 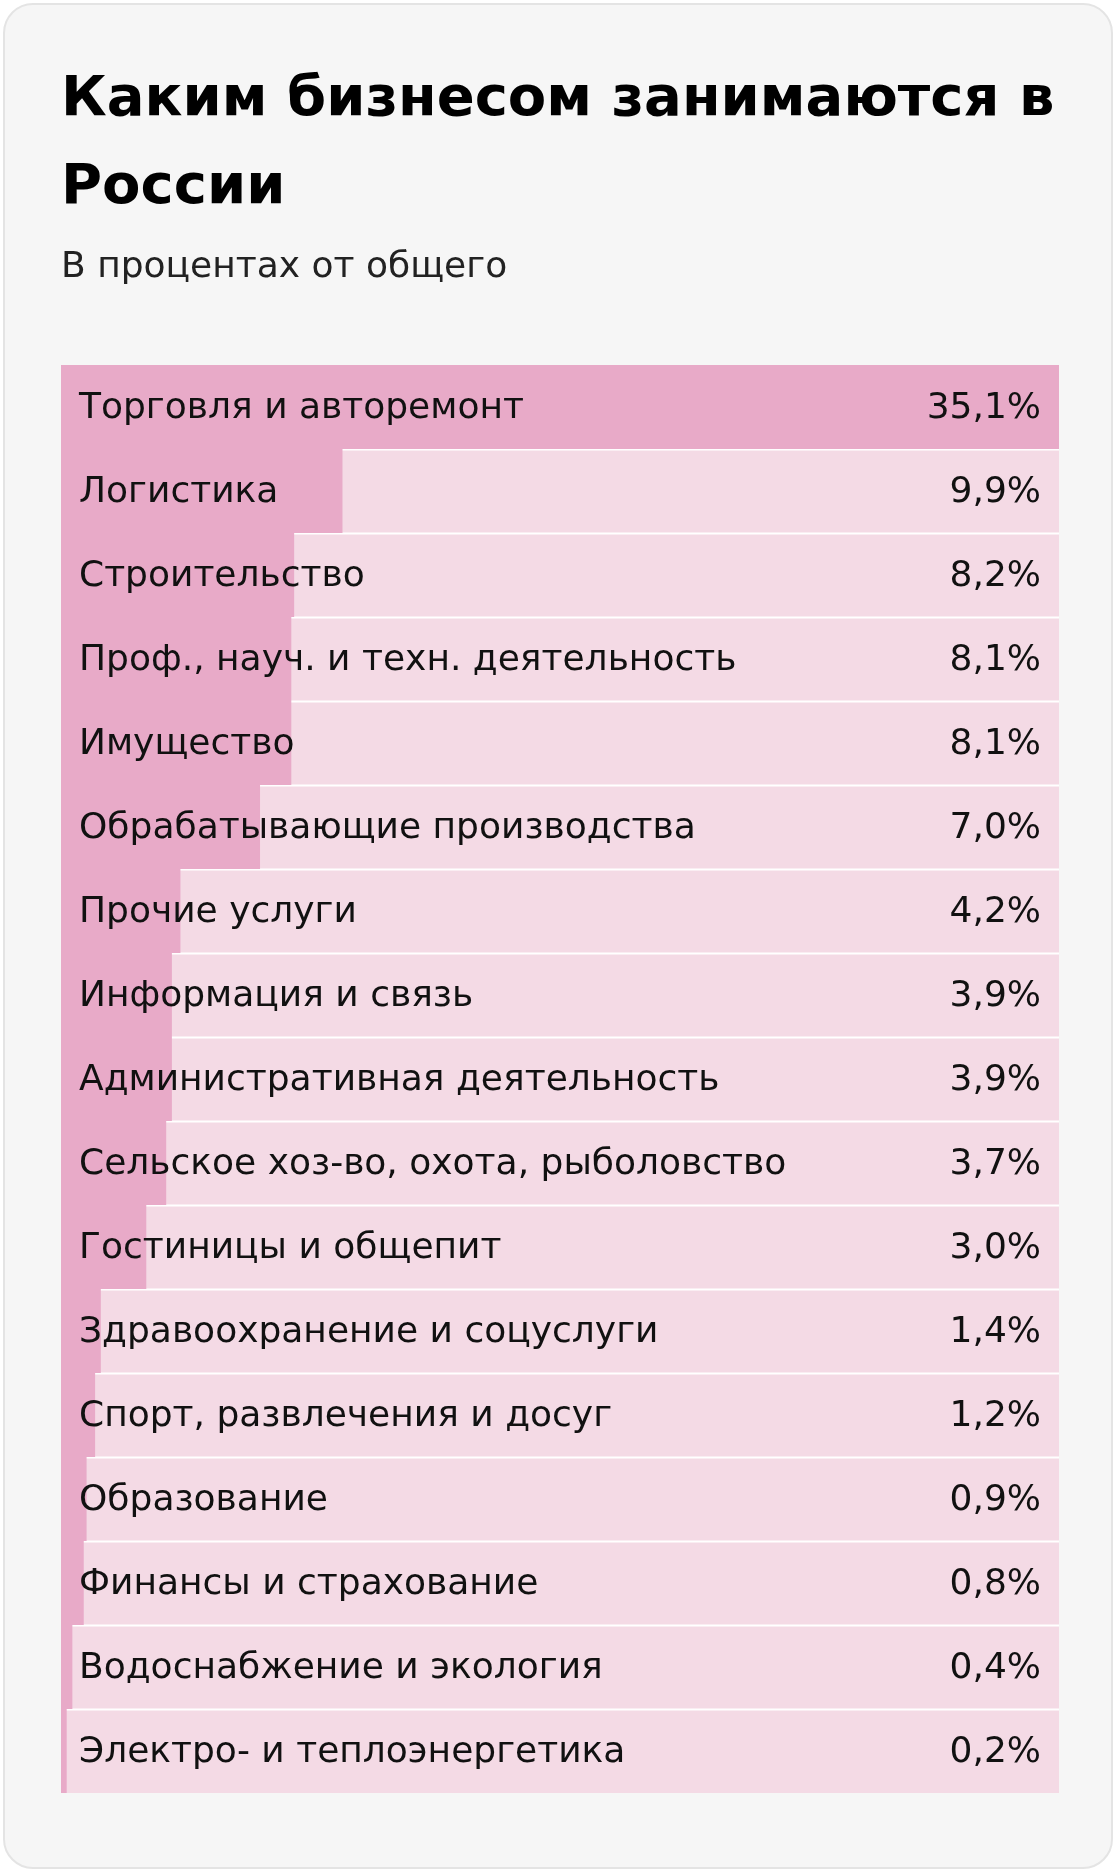 I want to click on y-tick-label: Электро- и теплоэнергетика, so click(x=352, y=1749).